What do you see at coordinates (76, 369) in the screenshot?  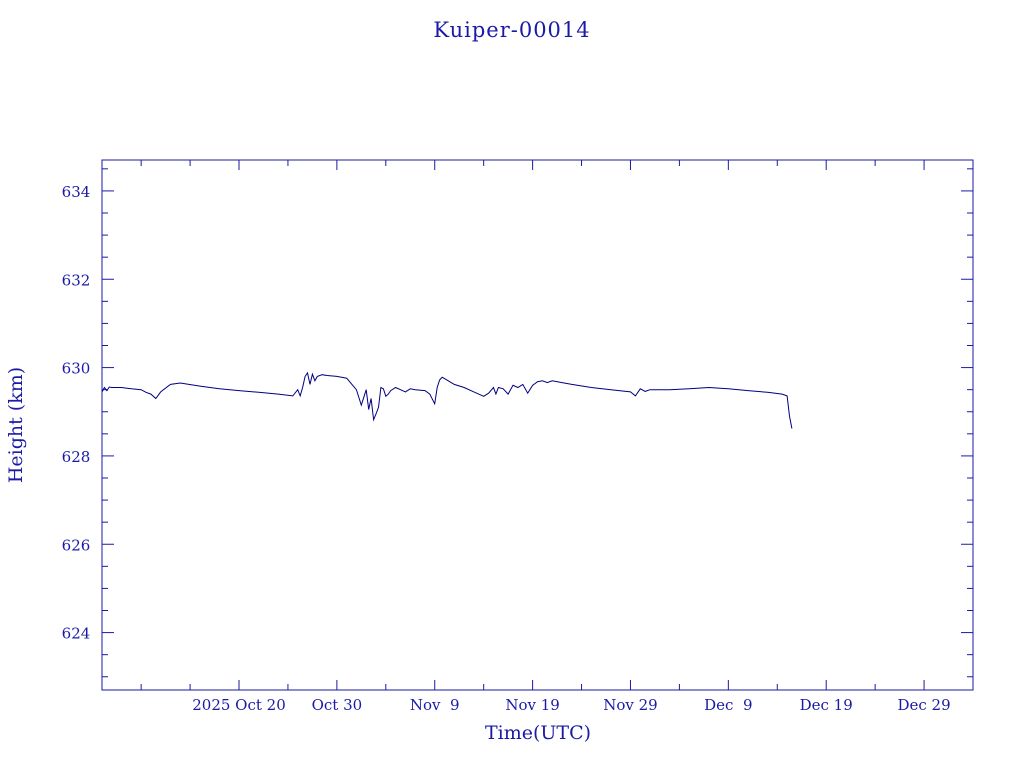 I see `y-tick-label: 630` at bounding box center [76, 369].